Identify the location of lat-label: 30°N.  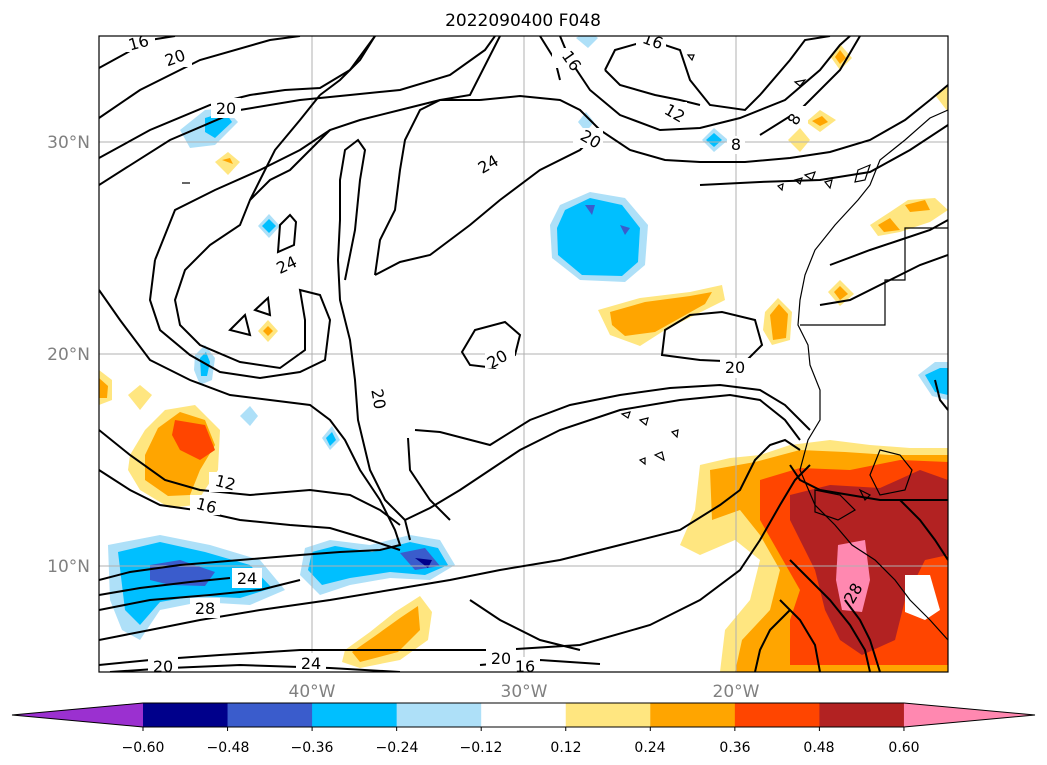
(68, 143).